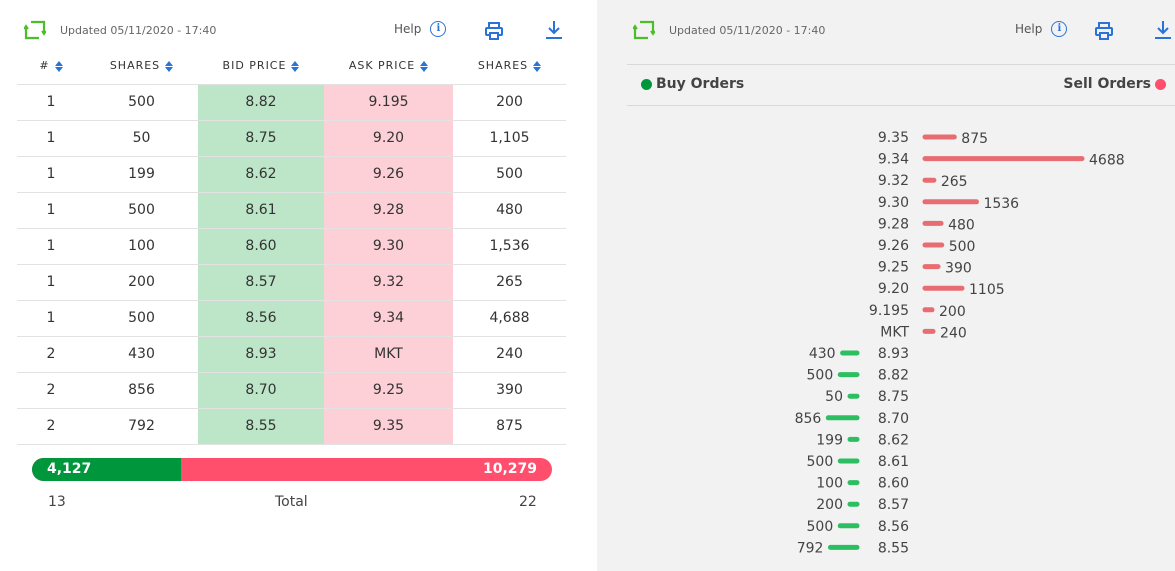 The height and width of the screenshot is (571, 1175). What do you see at coordinates (261, 138) in the screenshot?
I see `bid-price-cell: 8.75` at bounding box center [261, 138].